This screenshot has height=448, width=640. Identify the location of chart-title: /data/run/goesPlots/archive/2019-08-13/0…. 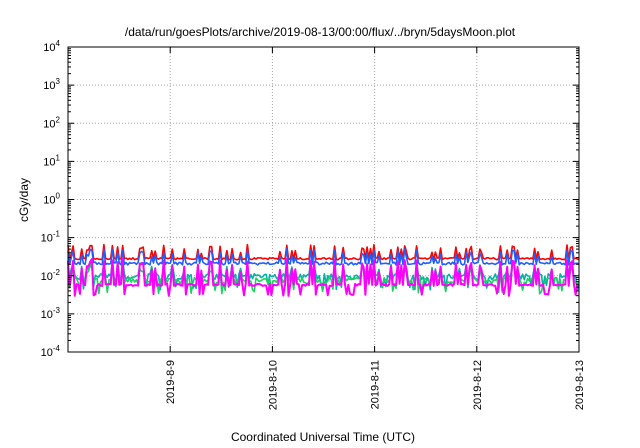
(320, 32).